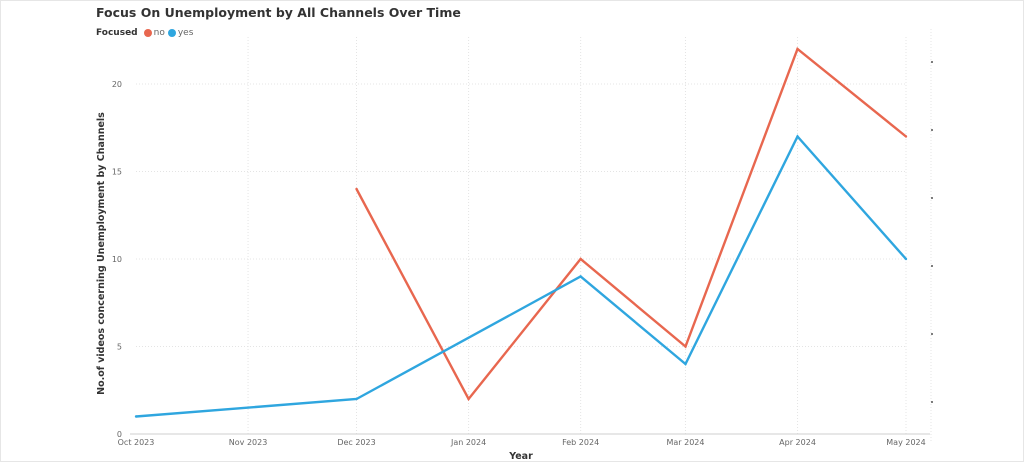  Describe the element at coordinates (119, 434) in the screenshot. I see `y-tick-label-0: 0` at that location.